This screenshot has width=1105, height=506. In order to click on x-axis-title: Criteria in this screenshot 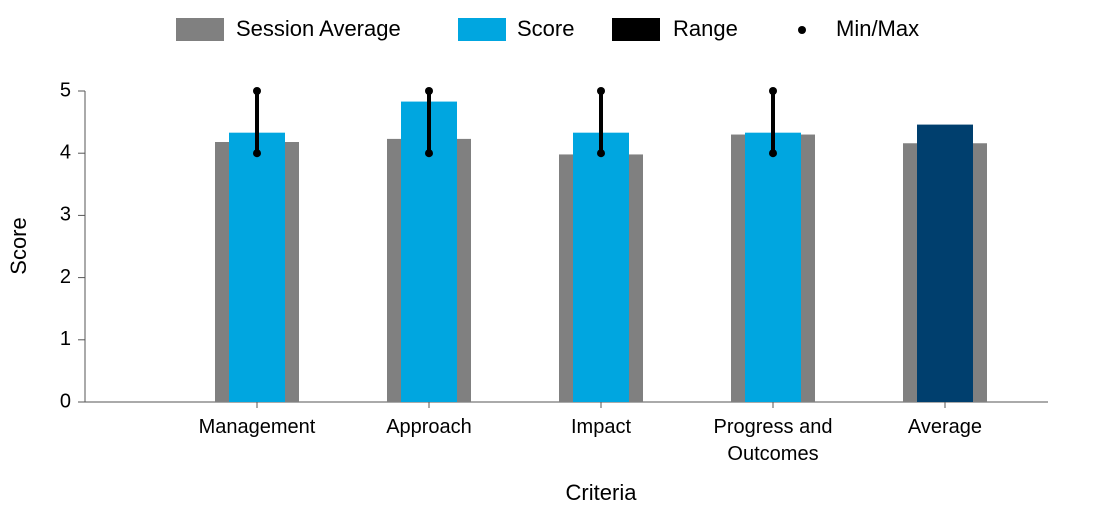, I will do `click(602, 492)`.